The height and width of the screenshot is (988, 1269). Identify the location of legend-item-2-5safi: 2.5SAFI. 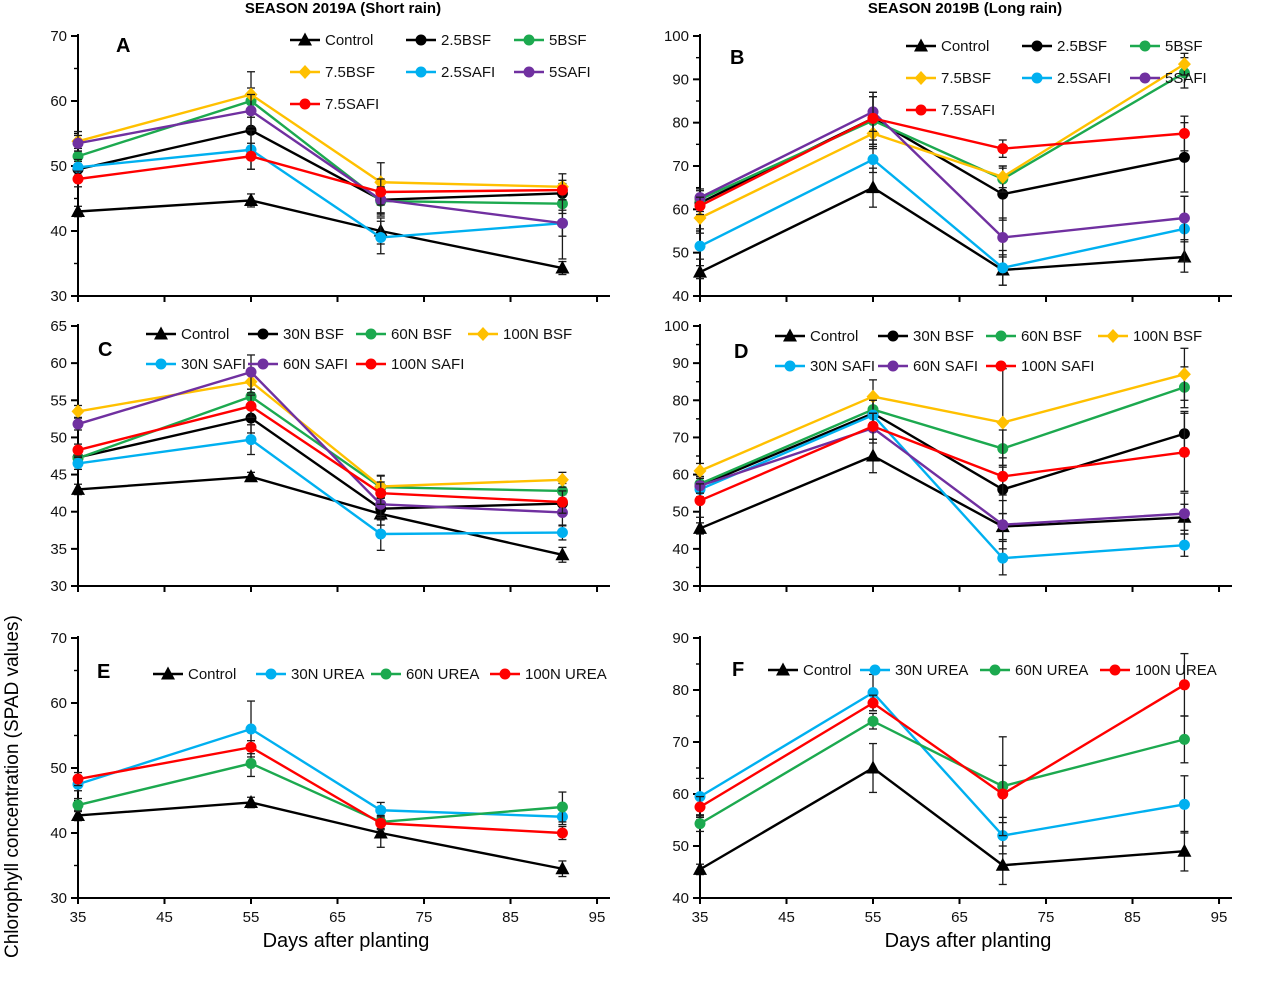
(450, 72).